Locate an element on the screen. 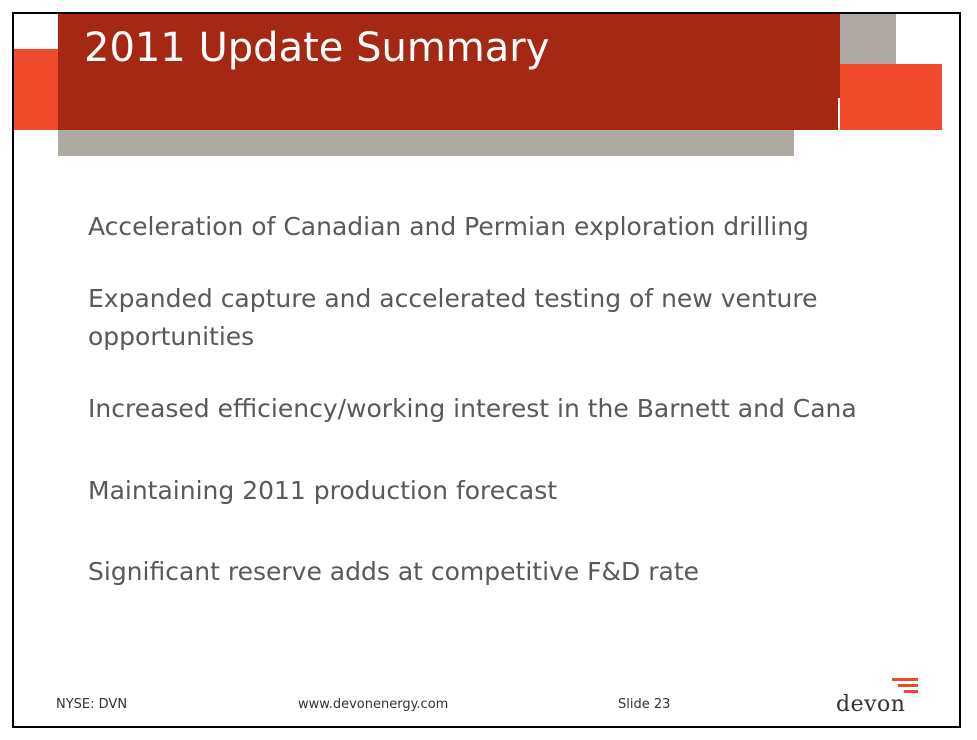 This screenshot has width=977, height=740. footer-slide-number: Slide 23 is located at coordinates (644, 704).